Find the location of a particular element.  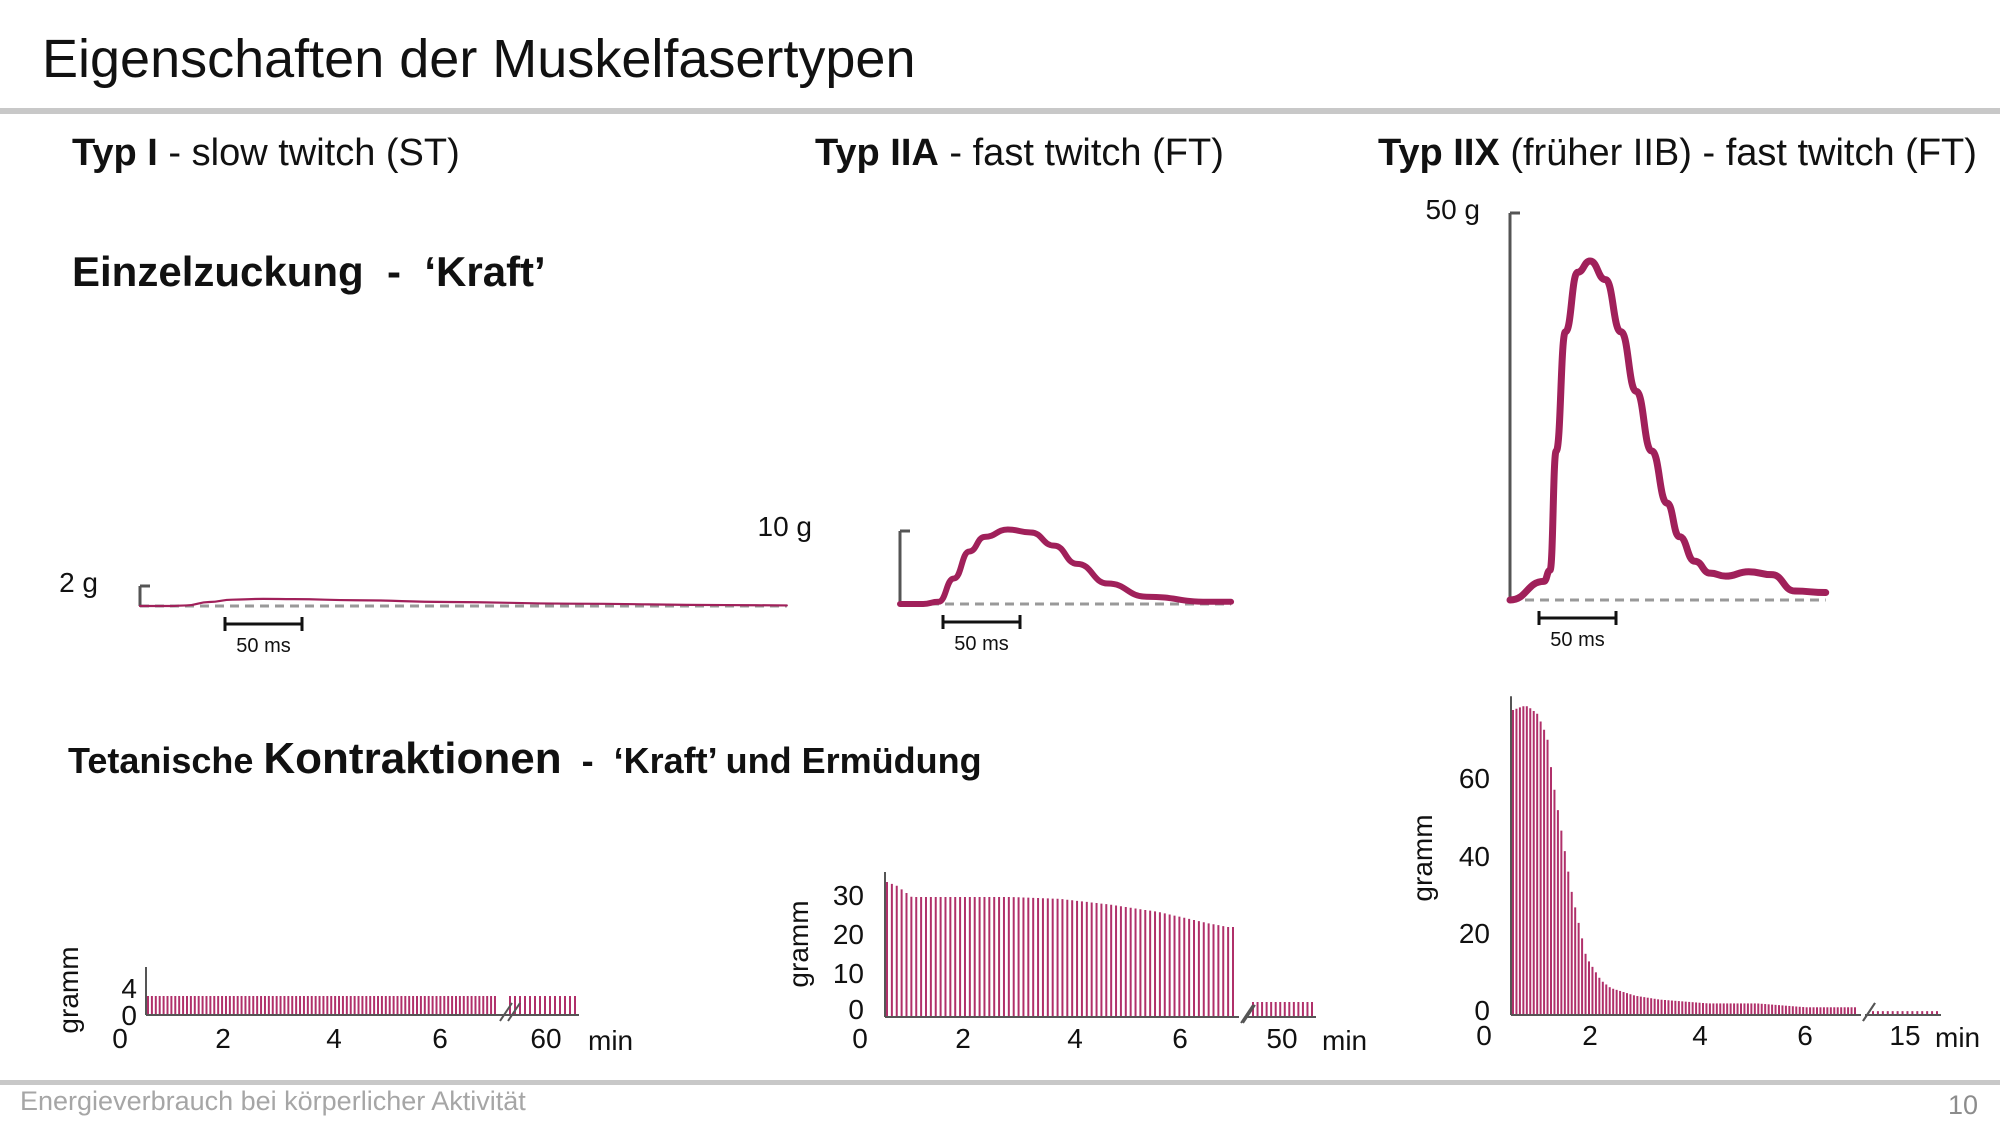

column-header-rest: - fast twitch (FT) is located at coordinates (1081, 153).